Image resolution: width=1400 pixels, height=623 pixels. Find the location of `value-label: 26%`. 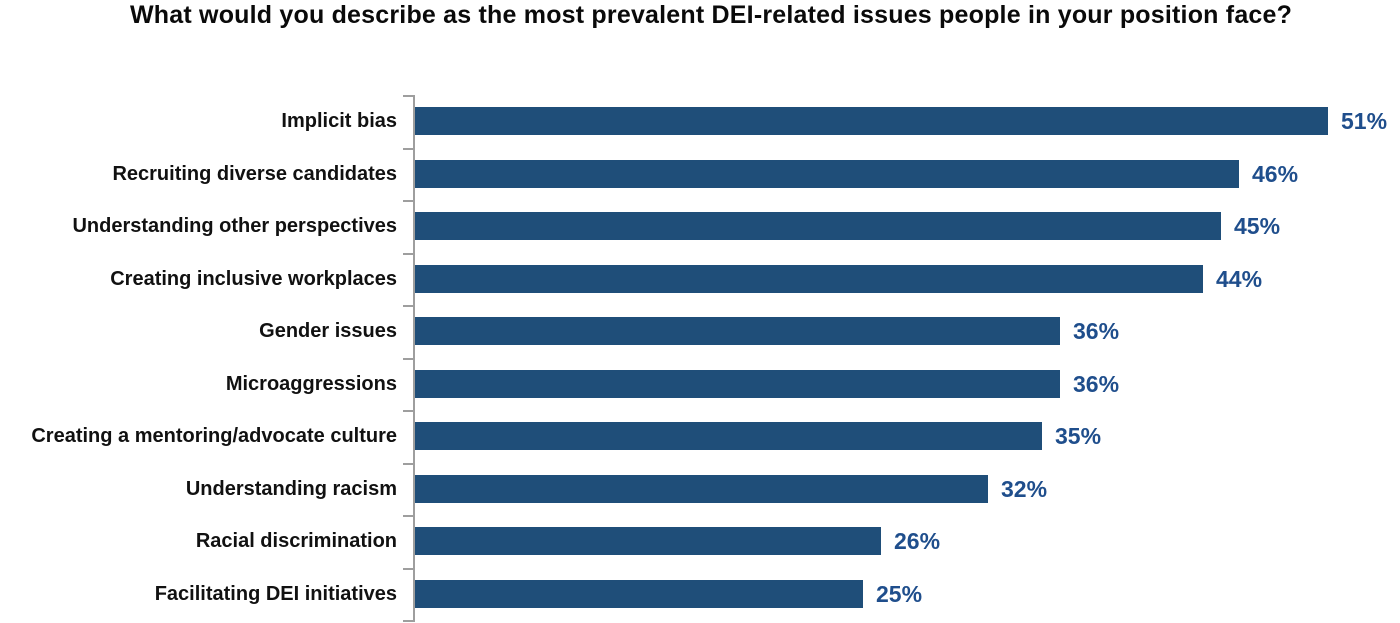

value-label: 26% is located at coordinates (917, 541).